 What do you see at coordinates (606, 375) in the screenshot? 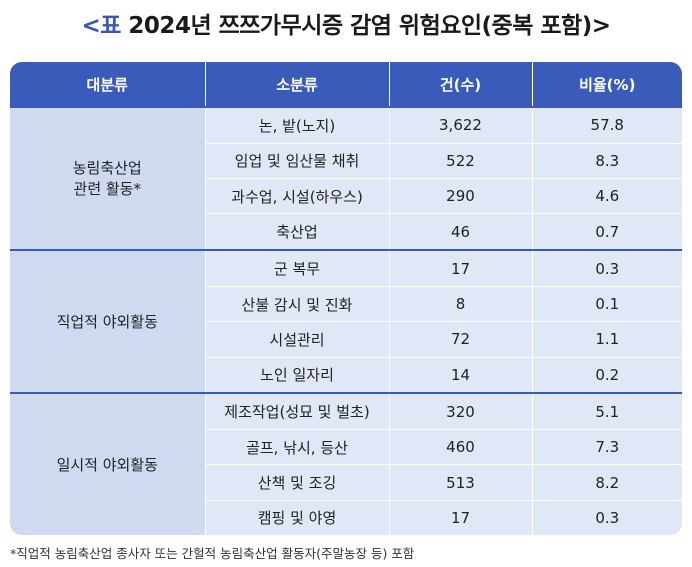
I see `ratio-cell: 0.2` at bounding box center [606, 375].